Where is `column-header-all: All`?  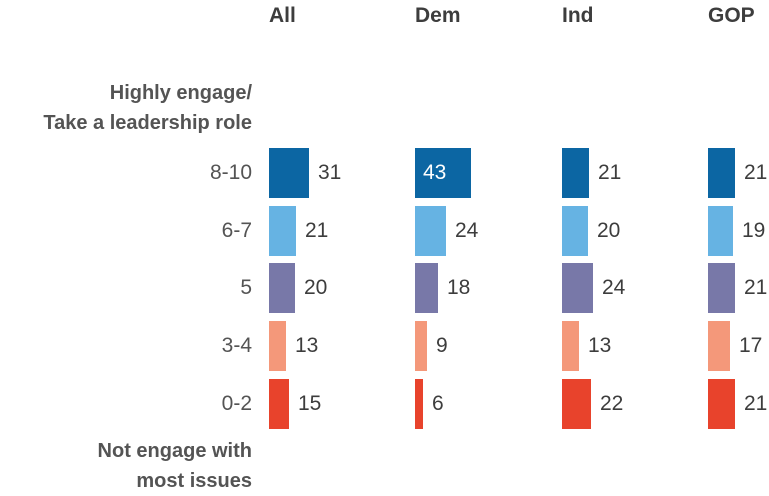
column-header-all: All is located at coordinates (282, 15).